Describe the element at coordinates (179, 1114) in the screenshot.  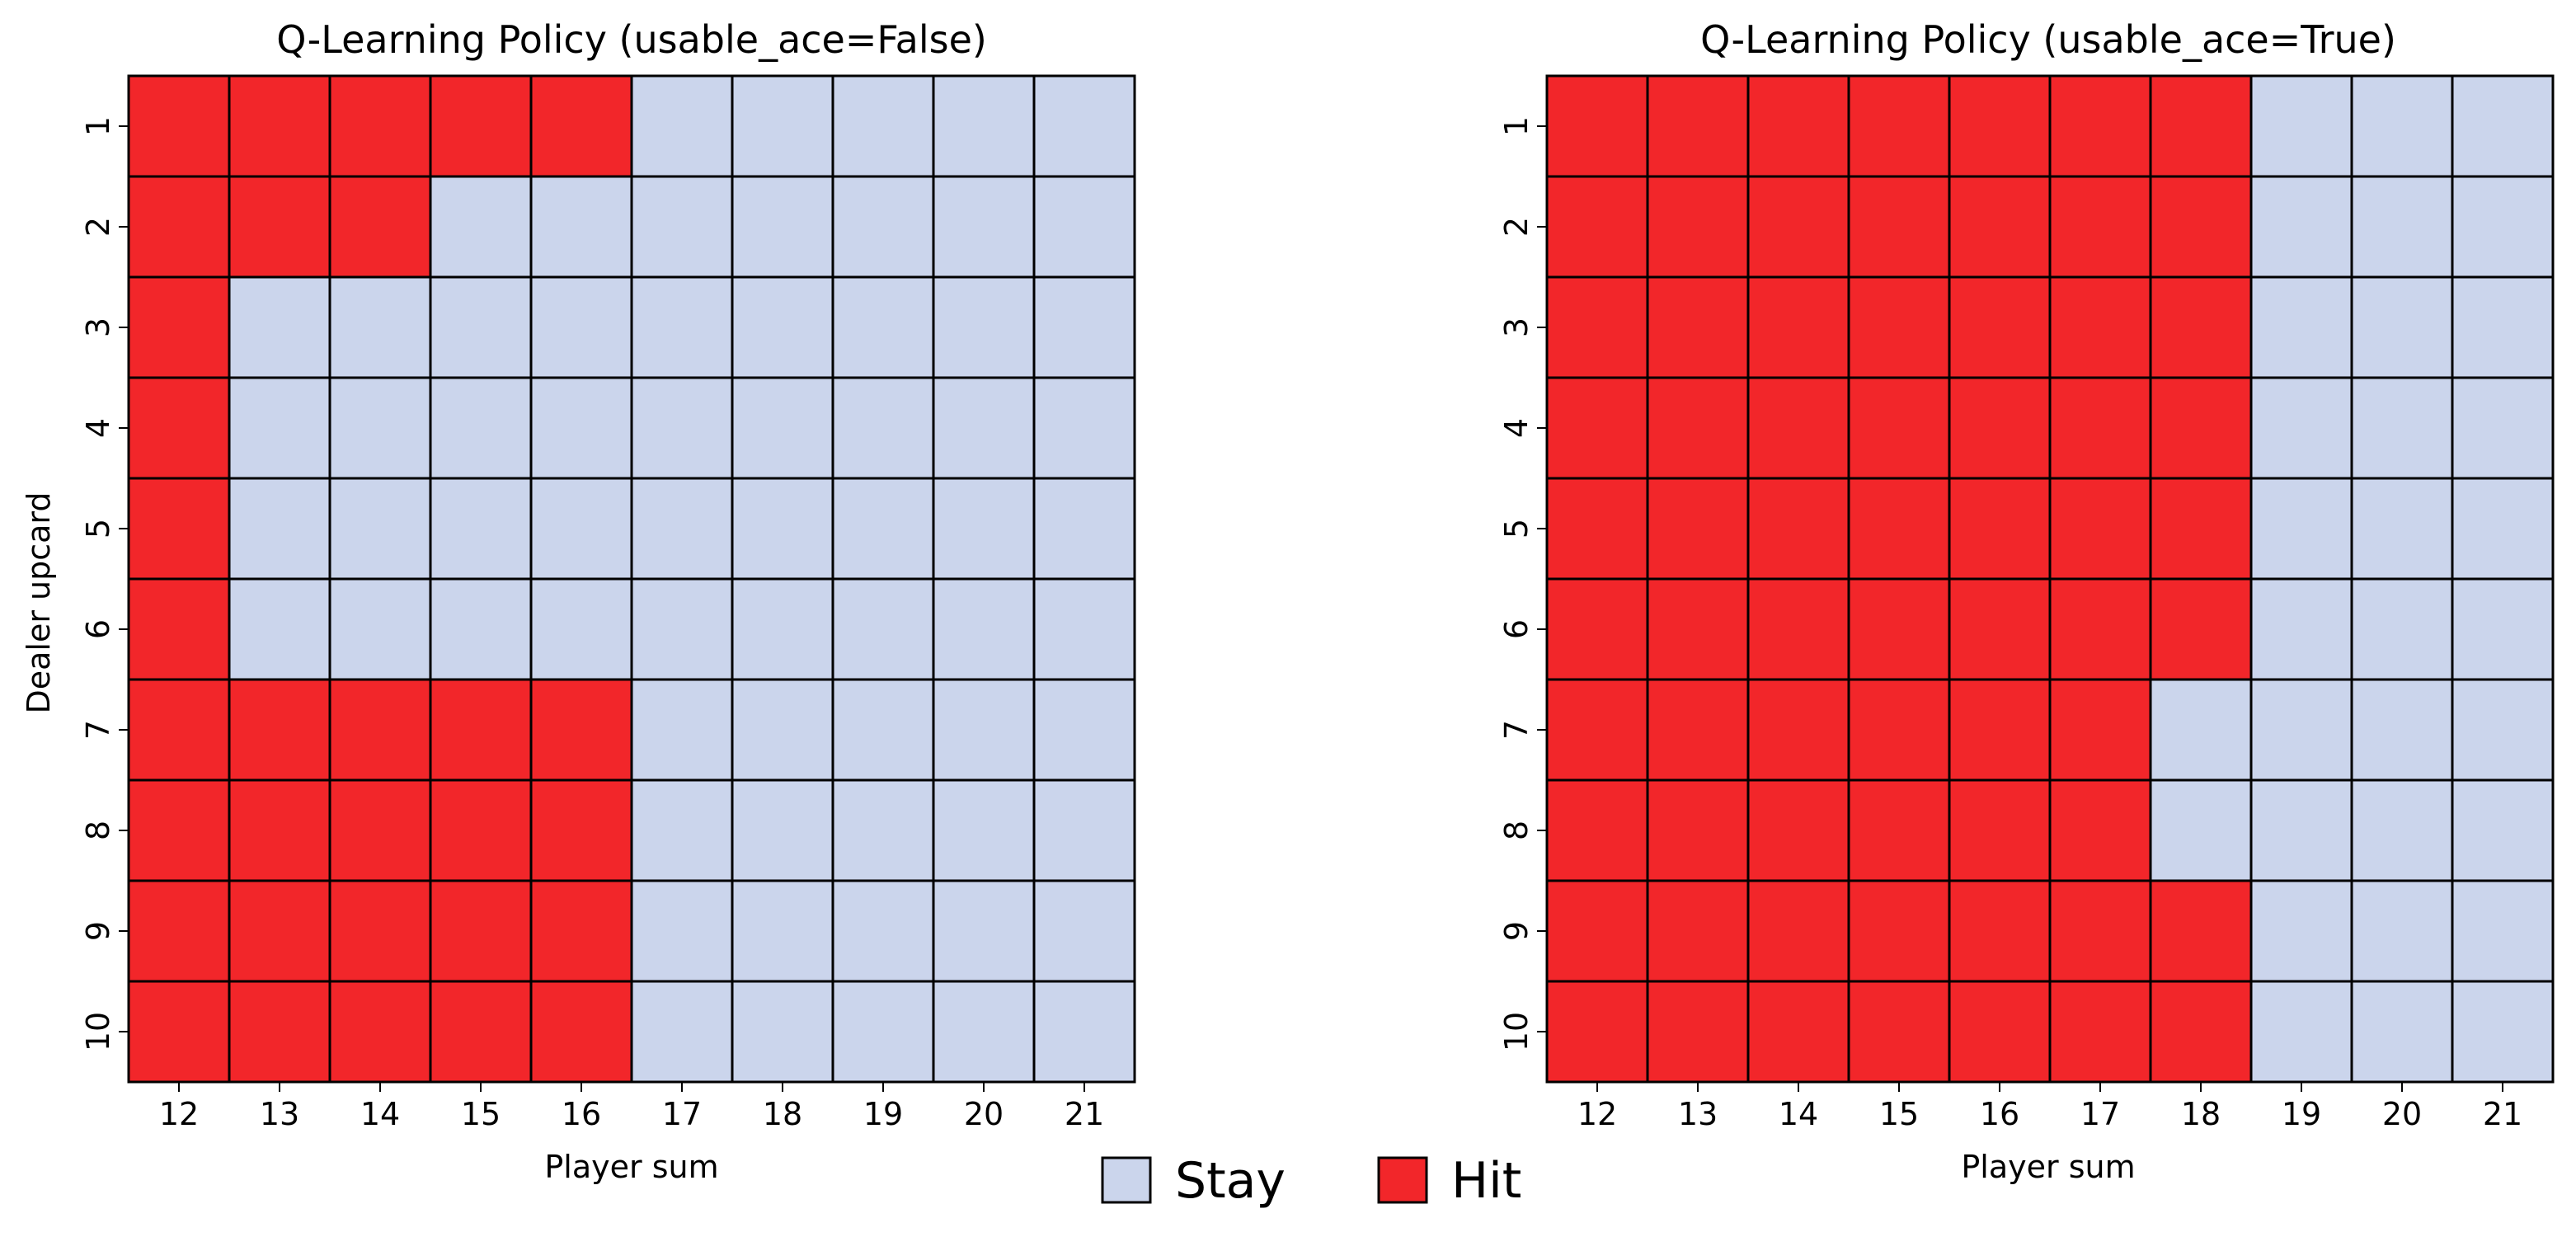
I see `x-tick-label: 12` at that location.